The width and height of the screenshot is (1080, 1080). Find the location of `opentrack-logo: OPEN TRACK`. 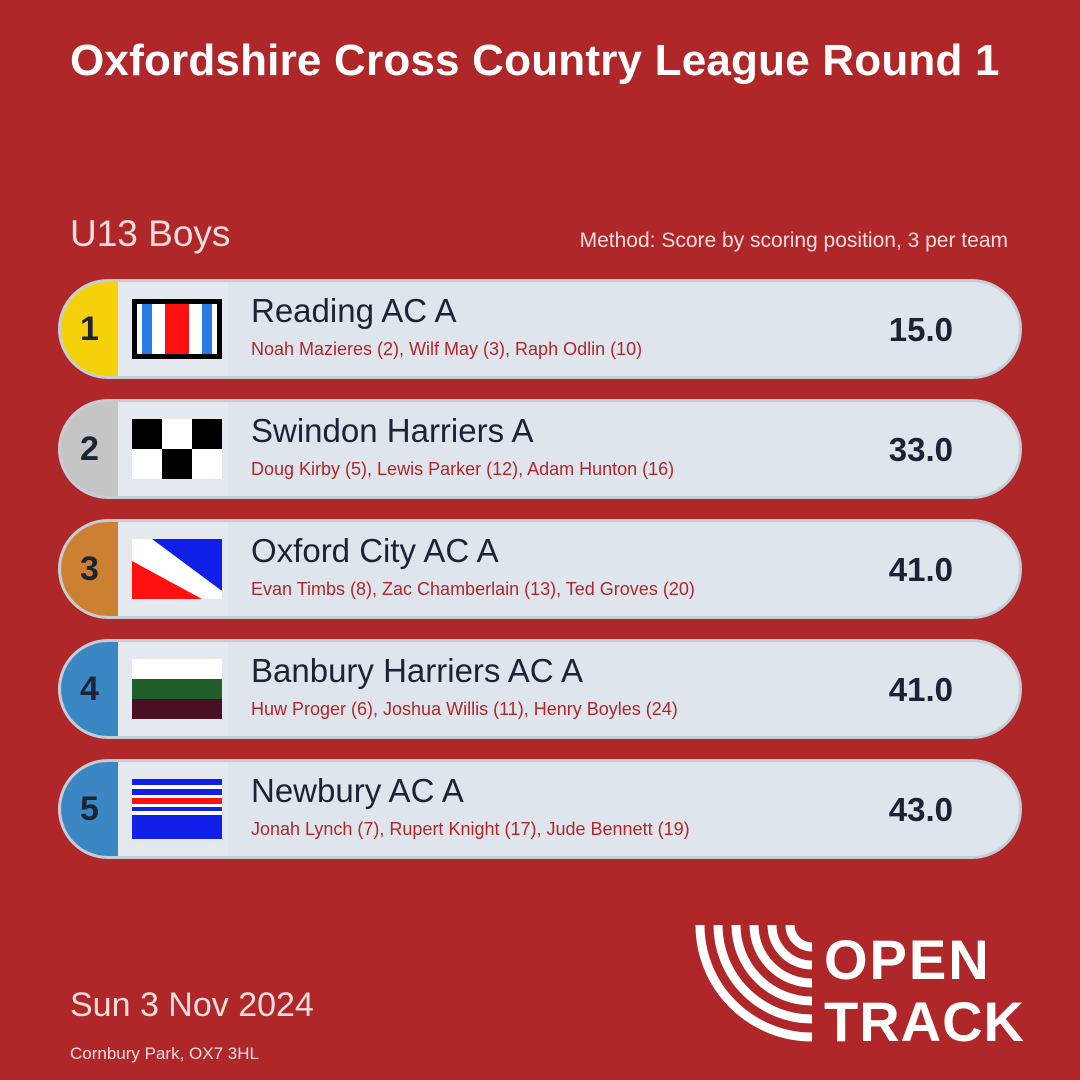

opentrack-logo: OPEN TRACK is located at coordinates (860, 985).